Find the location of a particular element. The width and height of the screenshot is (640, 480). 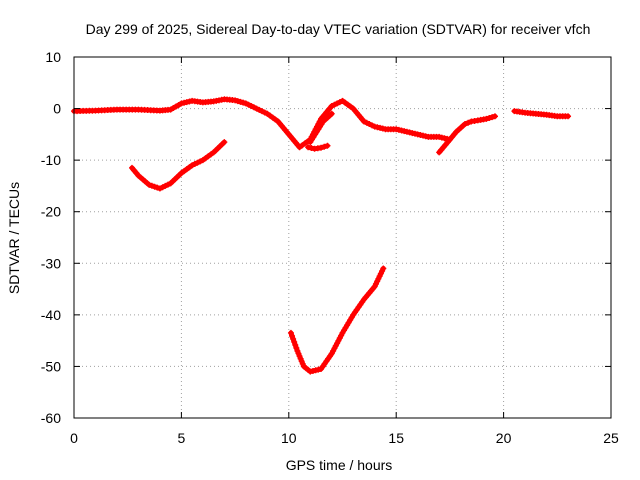

x-tick-label: 20 is located at coordinates (504, 438).